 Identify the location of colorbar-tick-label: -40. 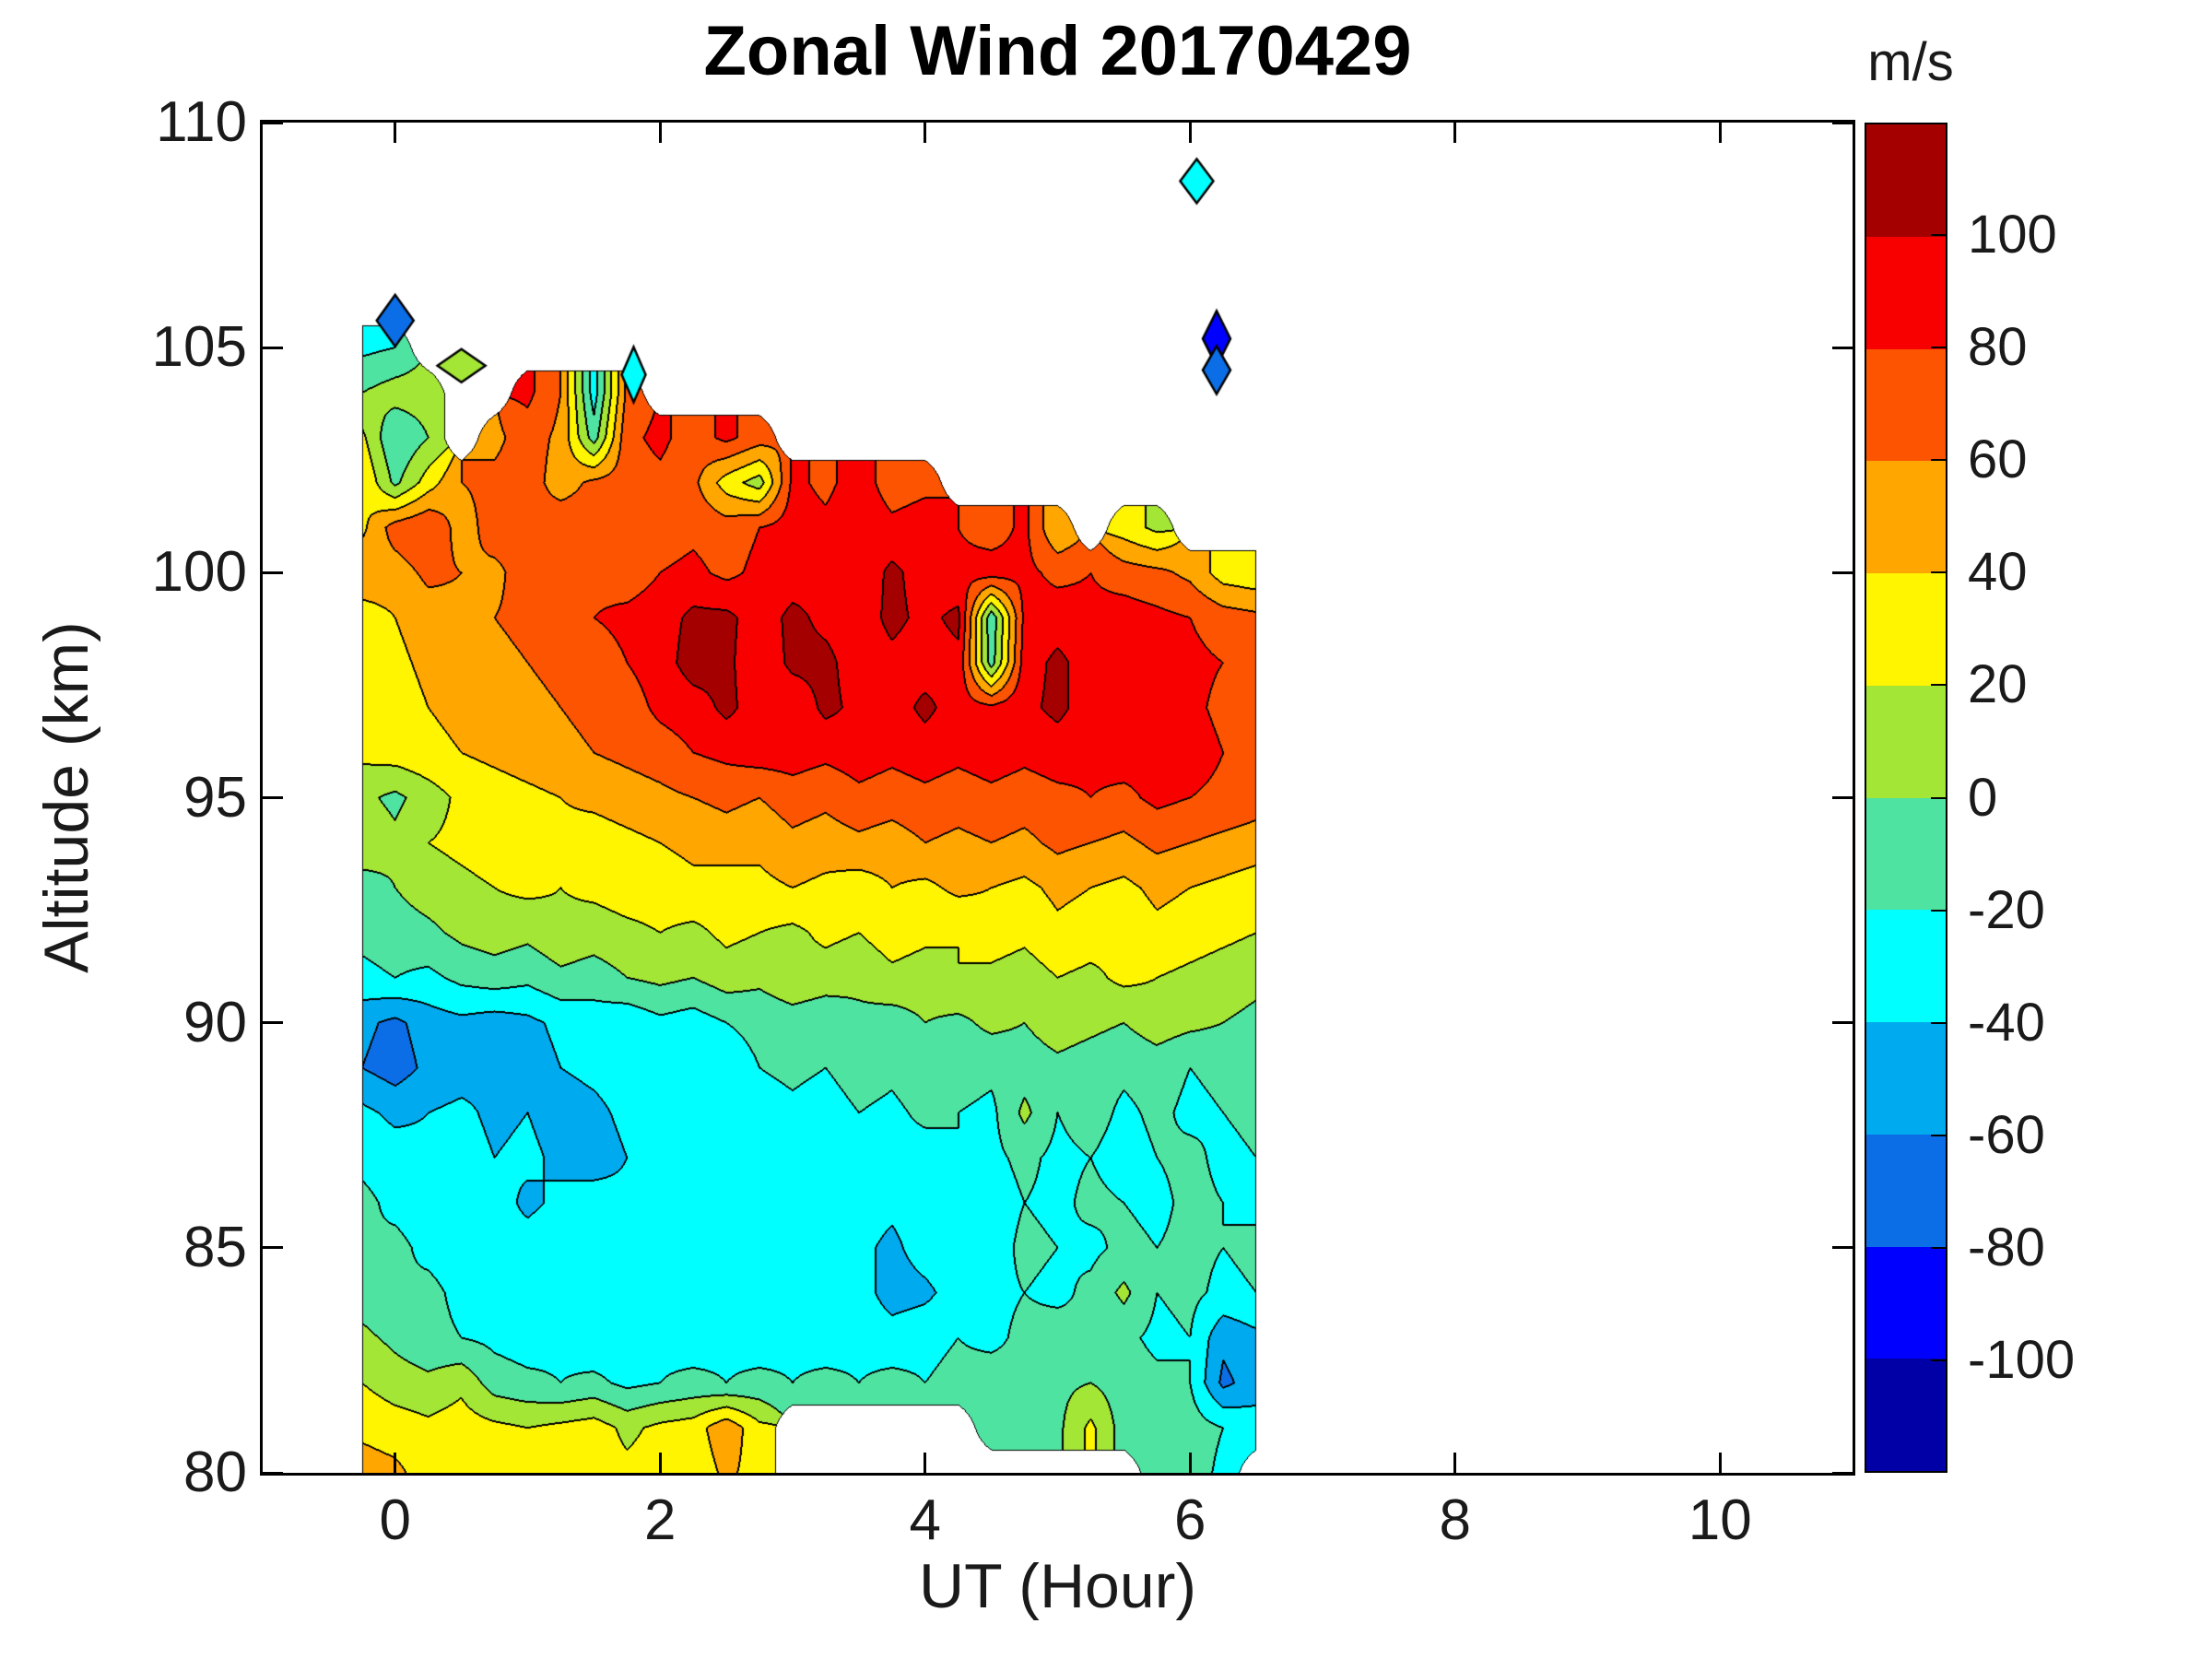
(2006, 1022).